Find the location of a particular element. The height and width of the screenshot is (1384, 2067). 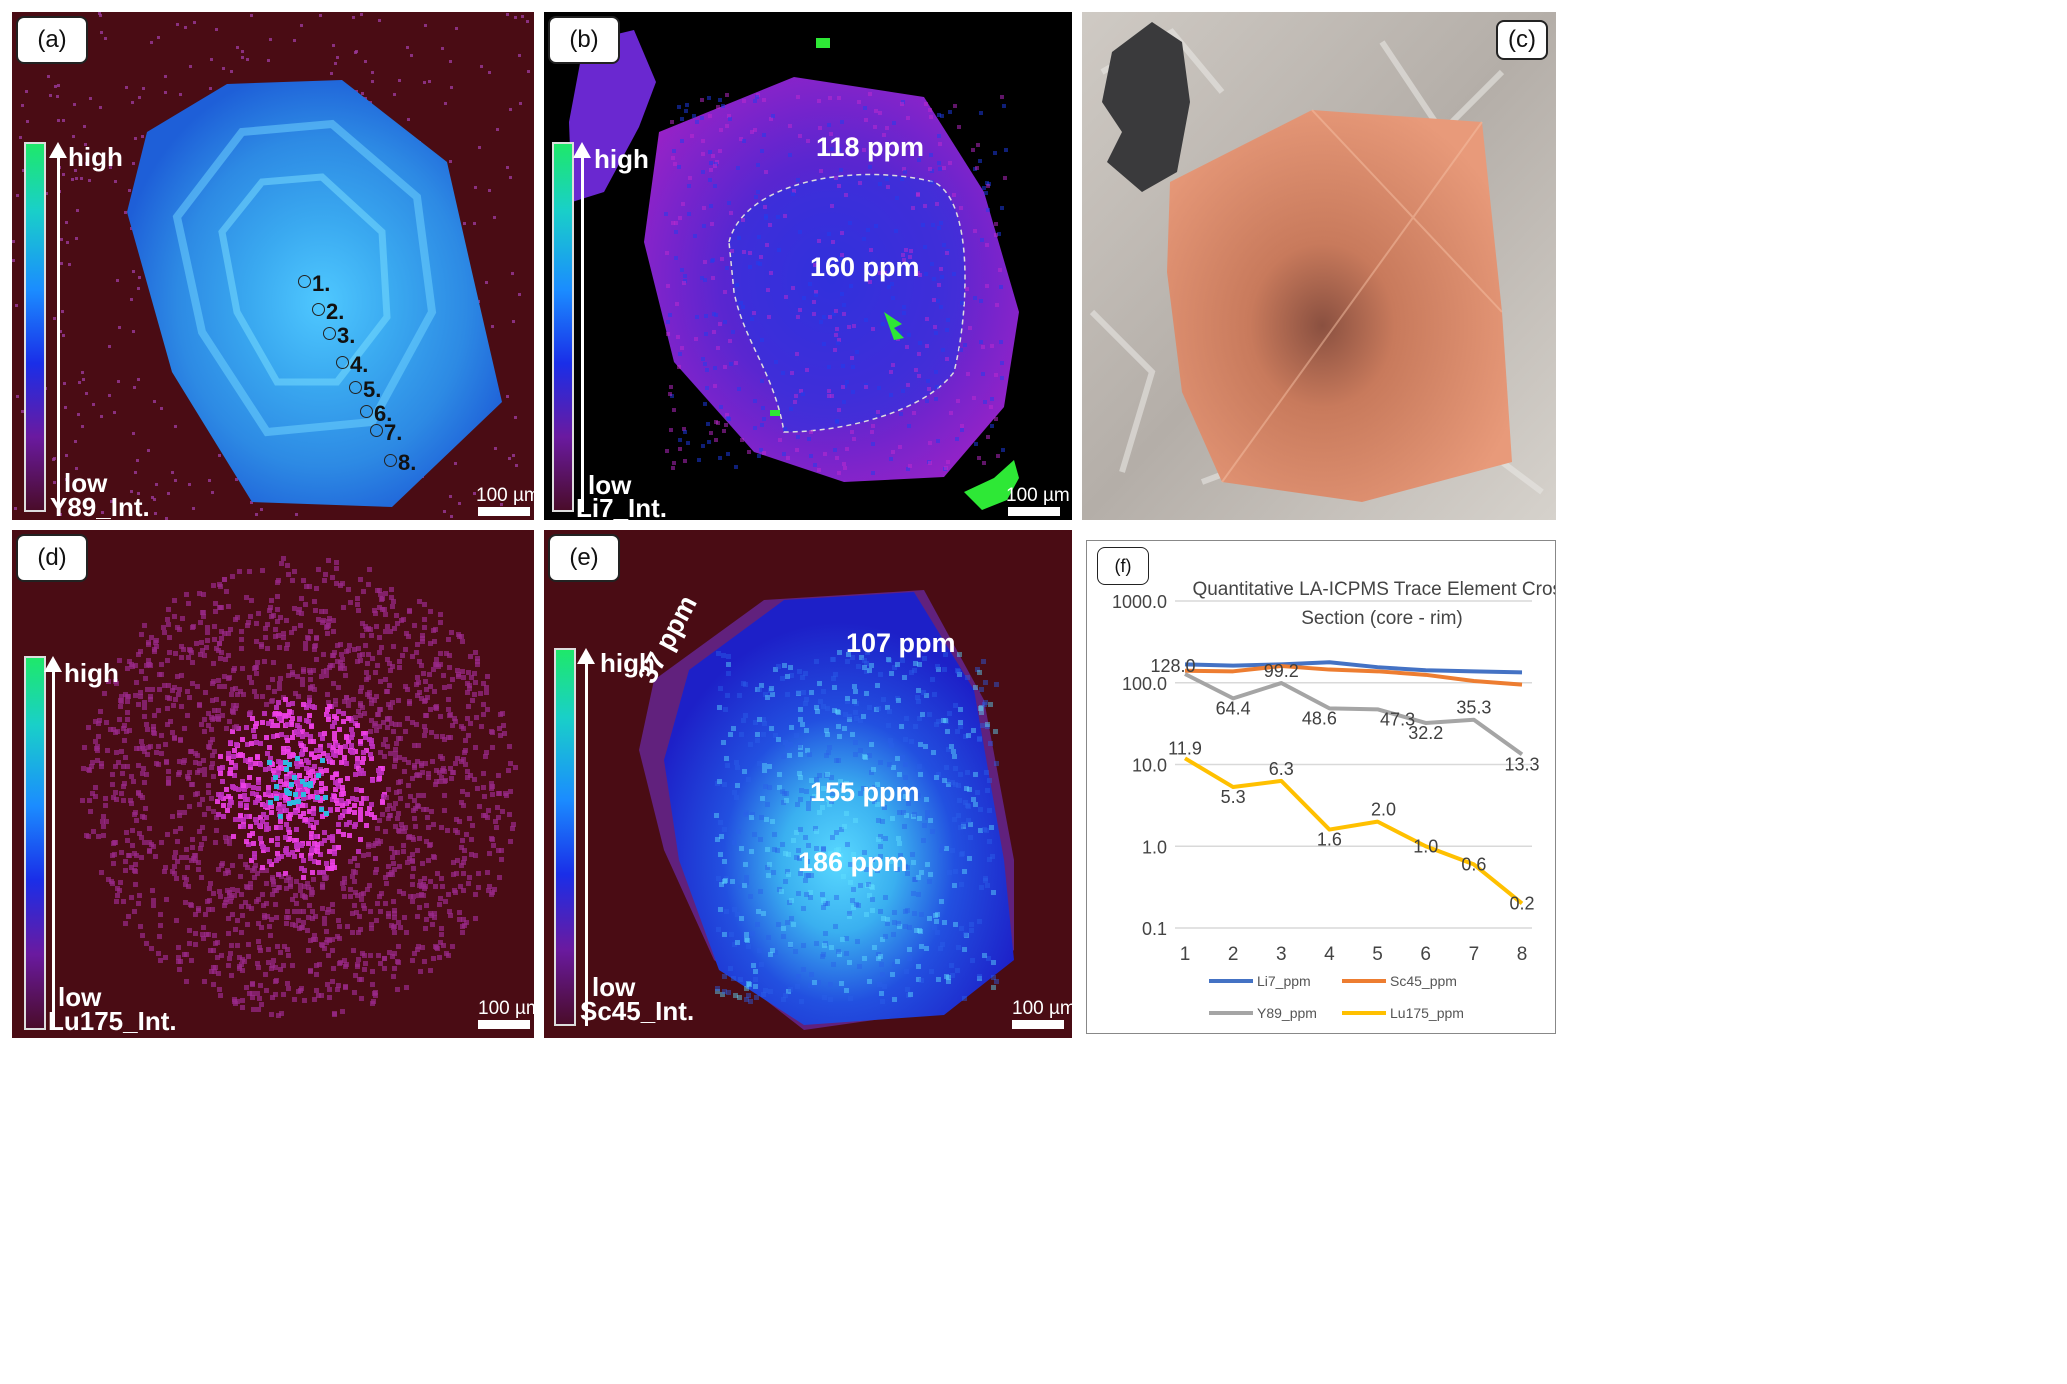

series-line-Li7_ppm is located at coordinates (1353, 667).